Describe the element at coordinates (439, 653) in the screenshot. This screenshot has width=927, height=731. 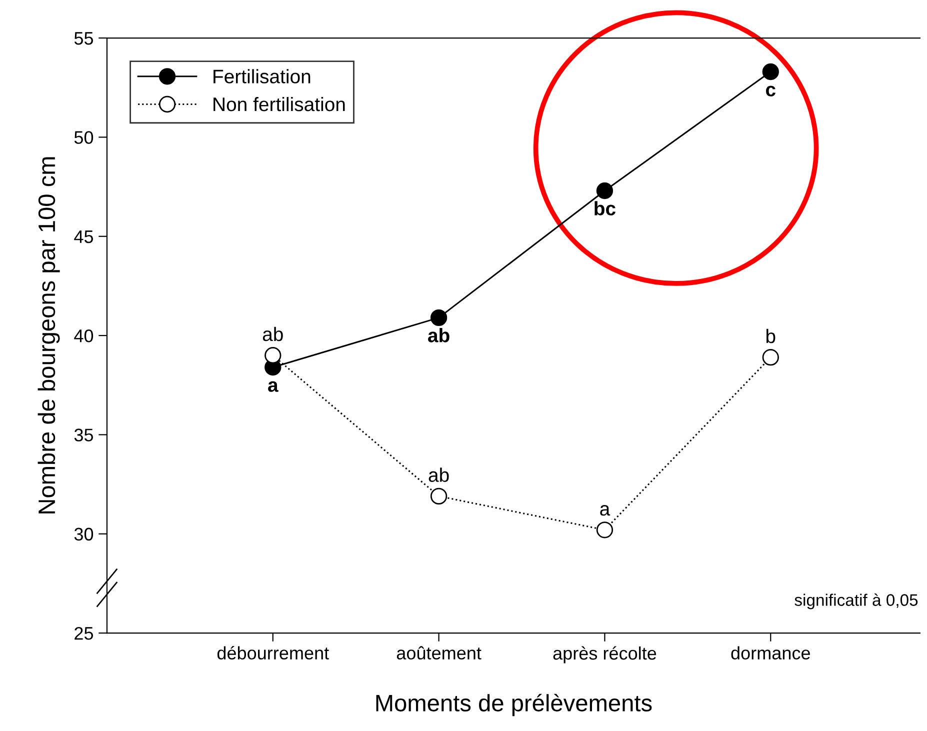
I see `x-tick-label: aoûtement` at that location.